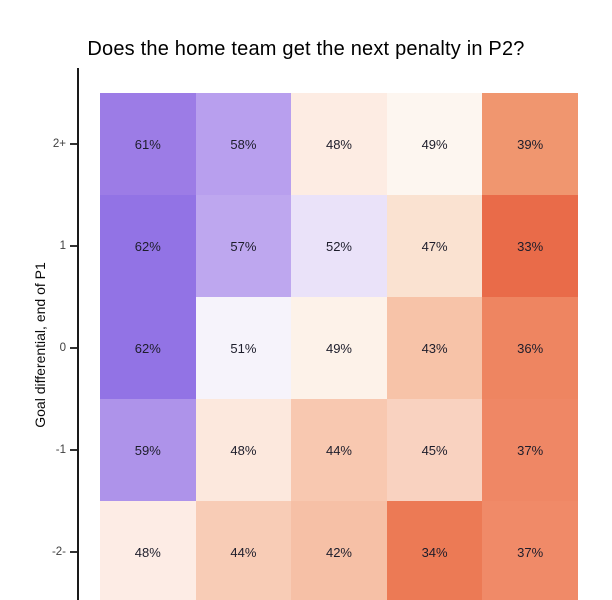 The image size is (612, 600). I want to click on heatmap-cell: 47%, so click(434, 246).